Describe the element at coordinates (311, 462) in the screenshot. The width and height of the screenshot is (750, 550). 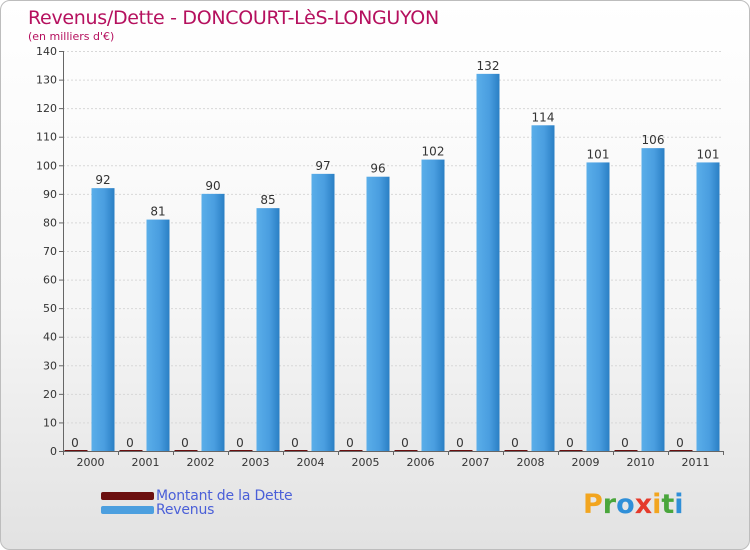
I see `x-tick-label: 2004` at that location.